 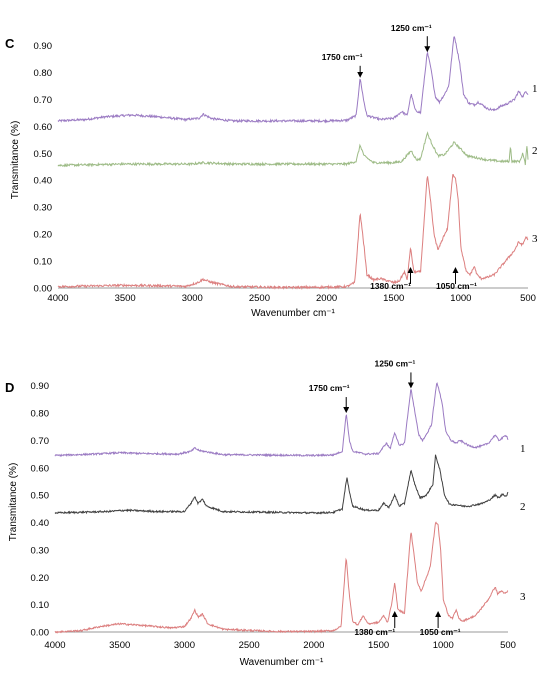 I want to click on panel-letter: C, so click(x=10, y=43).